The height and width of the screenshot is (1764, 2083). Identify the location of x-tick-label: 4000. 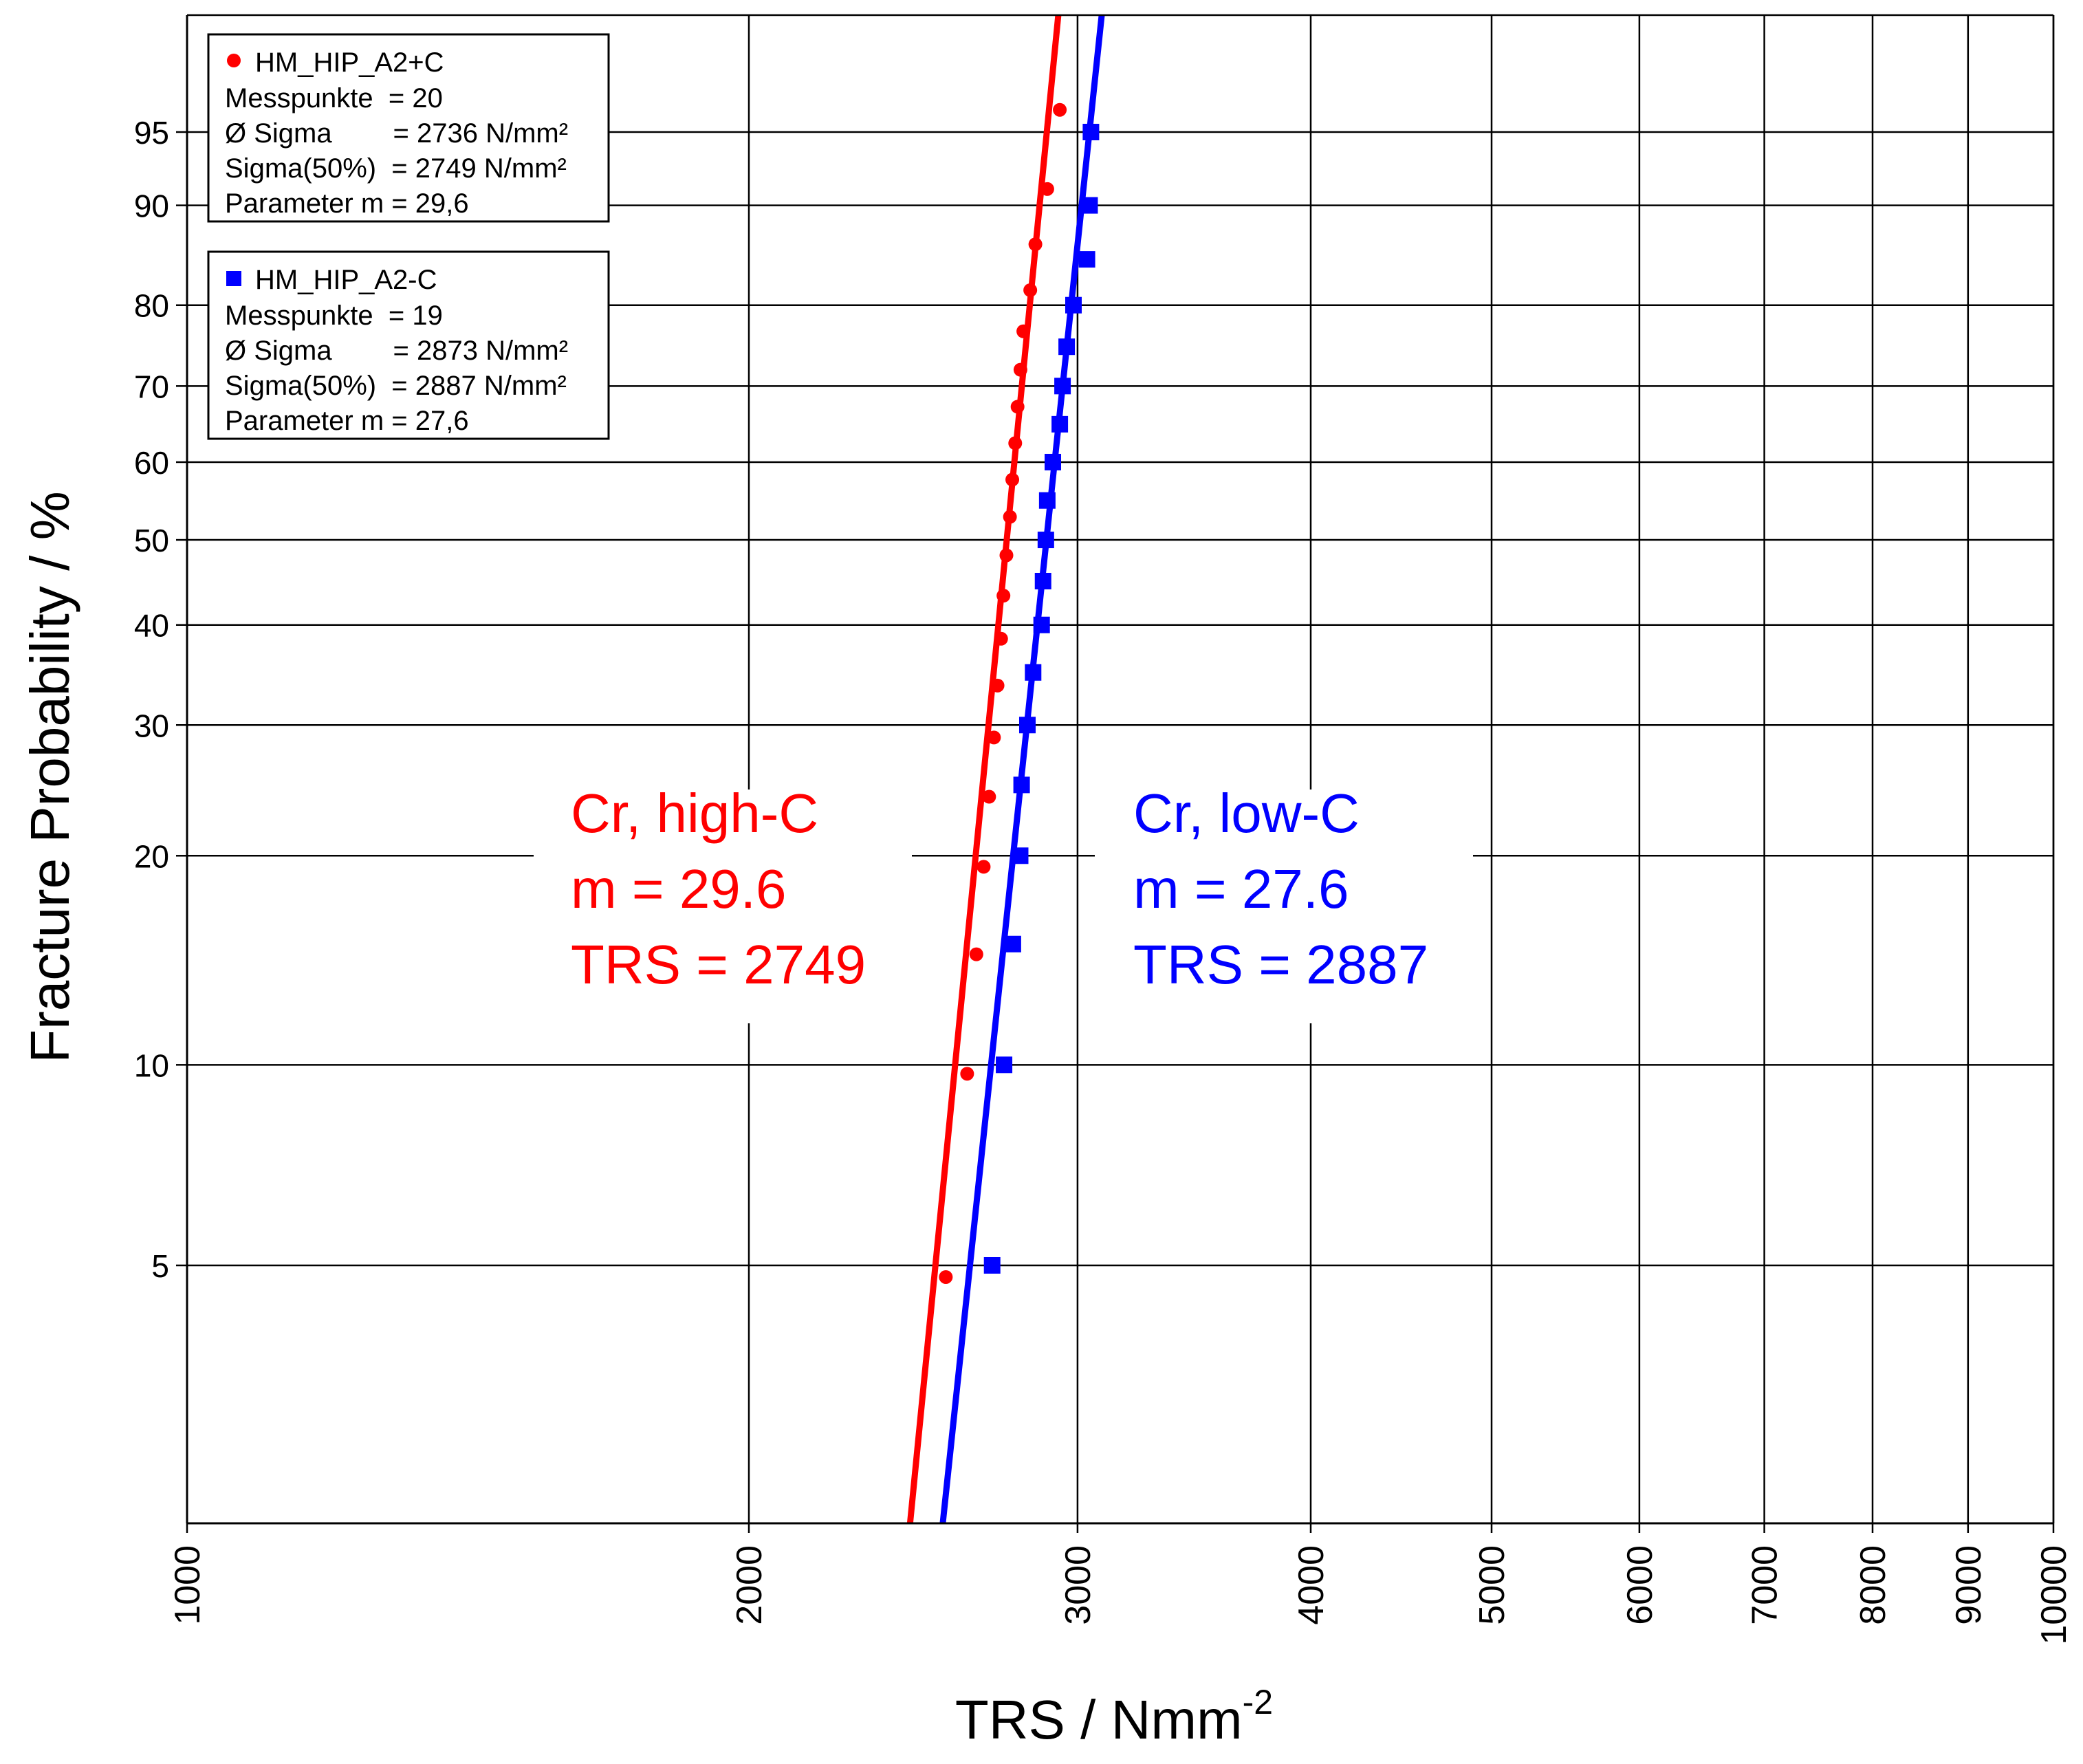
(1311, 1585).